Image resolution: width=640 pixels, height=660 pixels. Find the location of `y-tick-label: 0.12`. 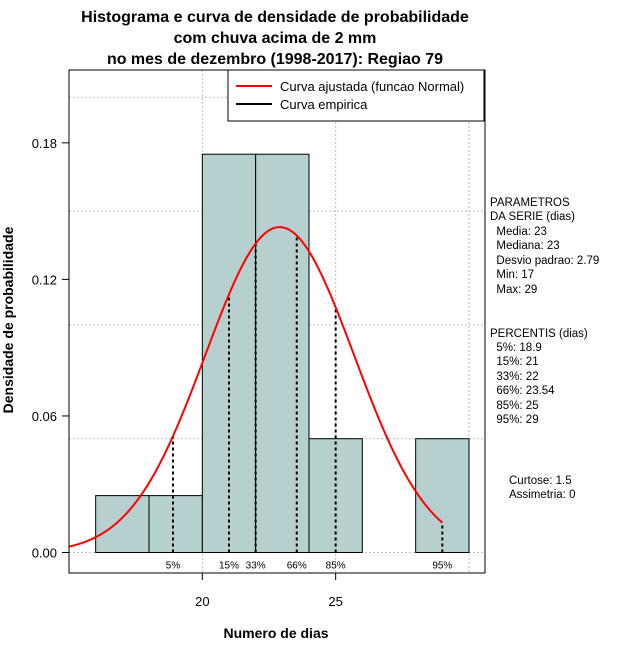

y-tick-label: 0.12 is located at coordinates (44, 279).